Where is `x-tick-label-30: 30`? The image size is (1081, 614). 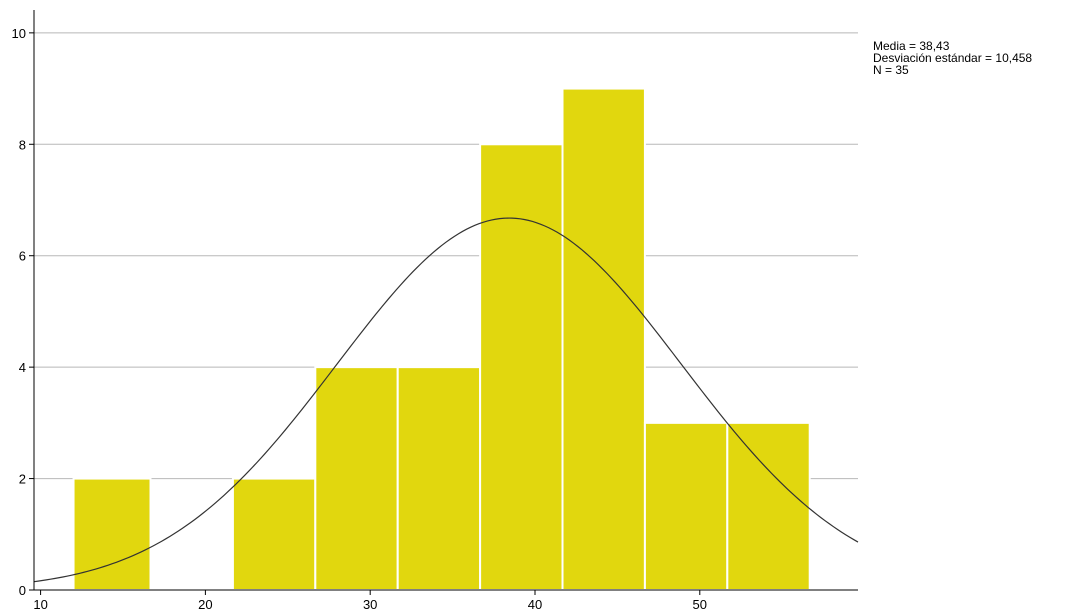 x-tick-label-30: 30 is located at coordinates (370, 604).